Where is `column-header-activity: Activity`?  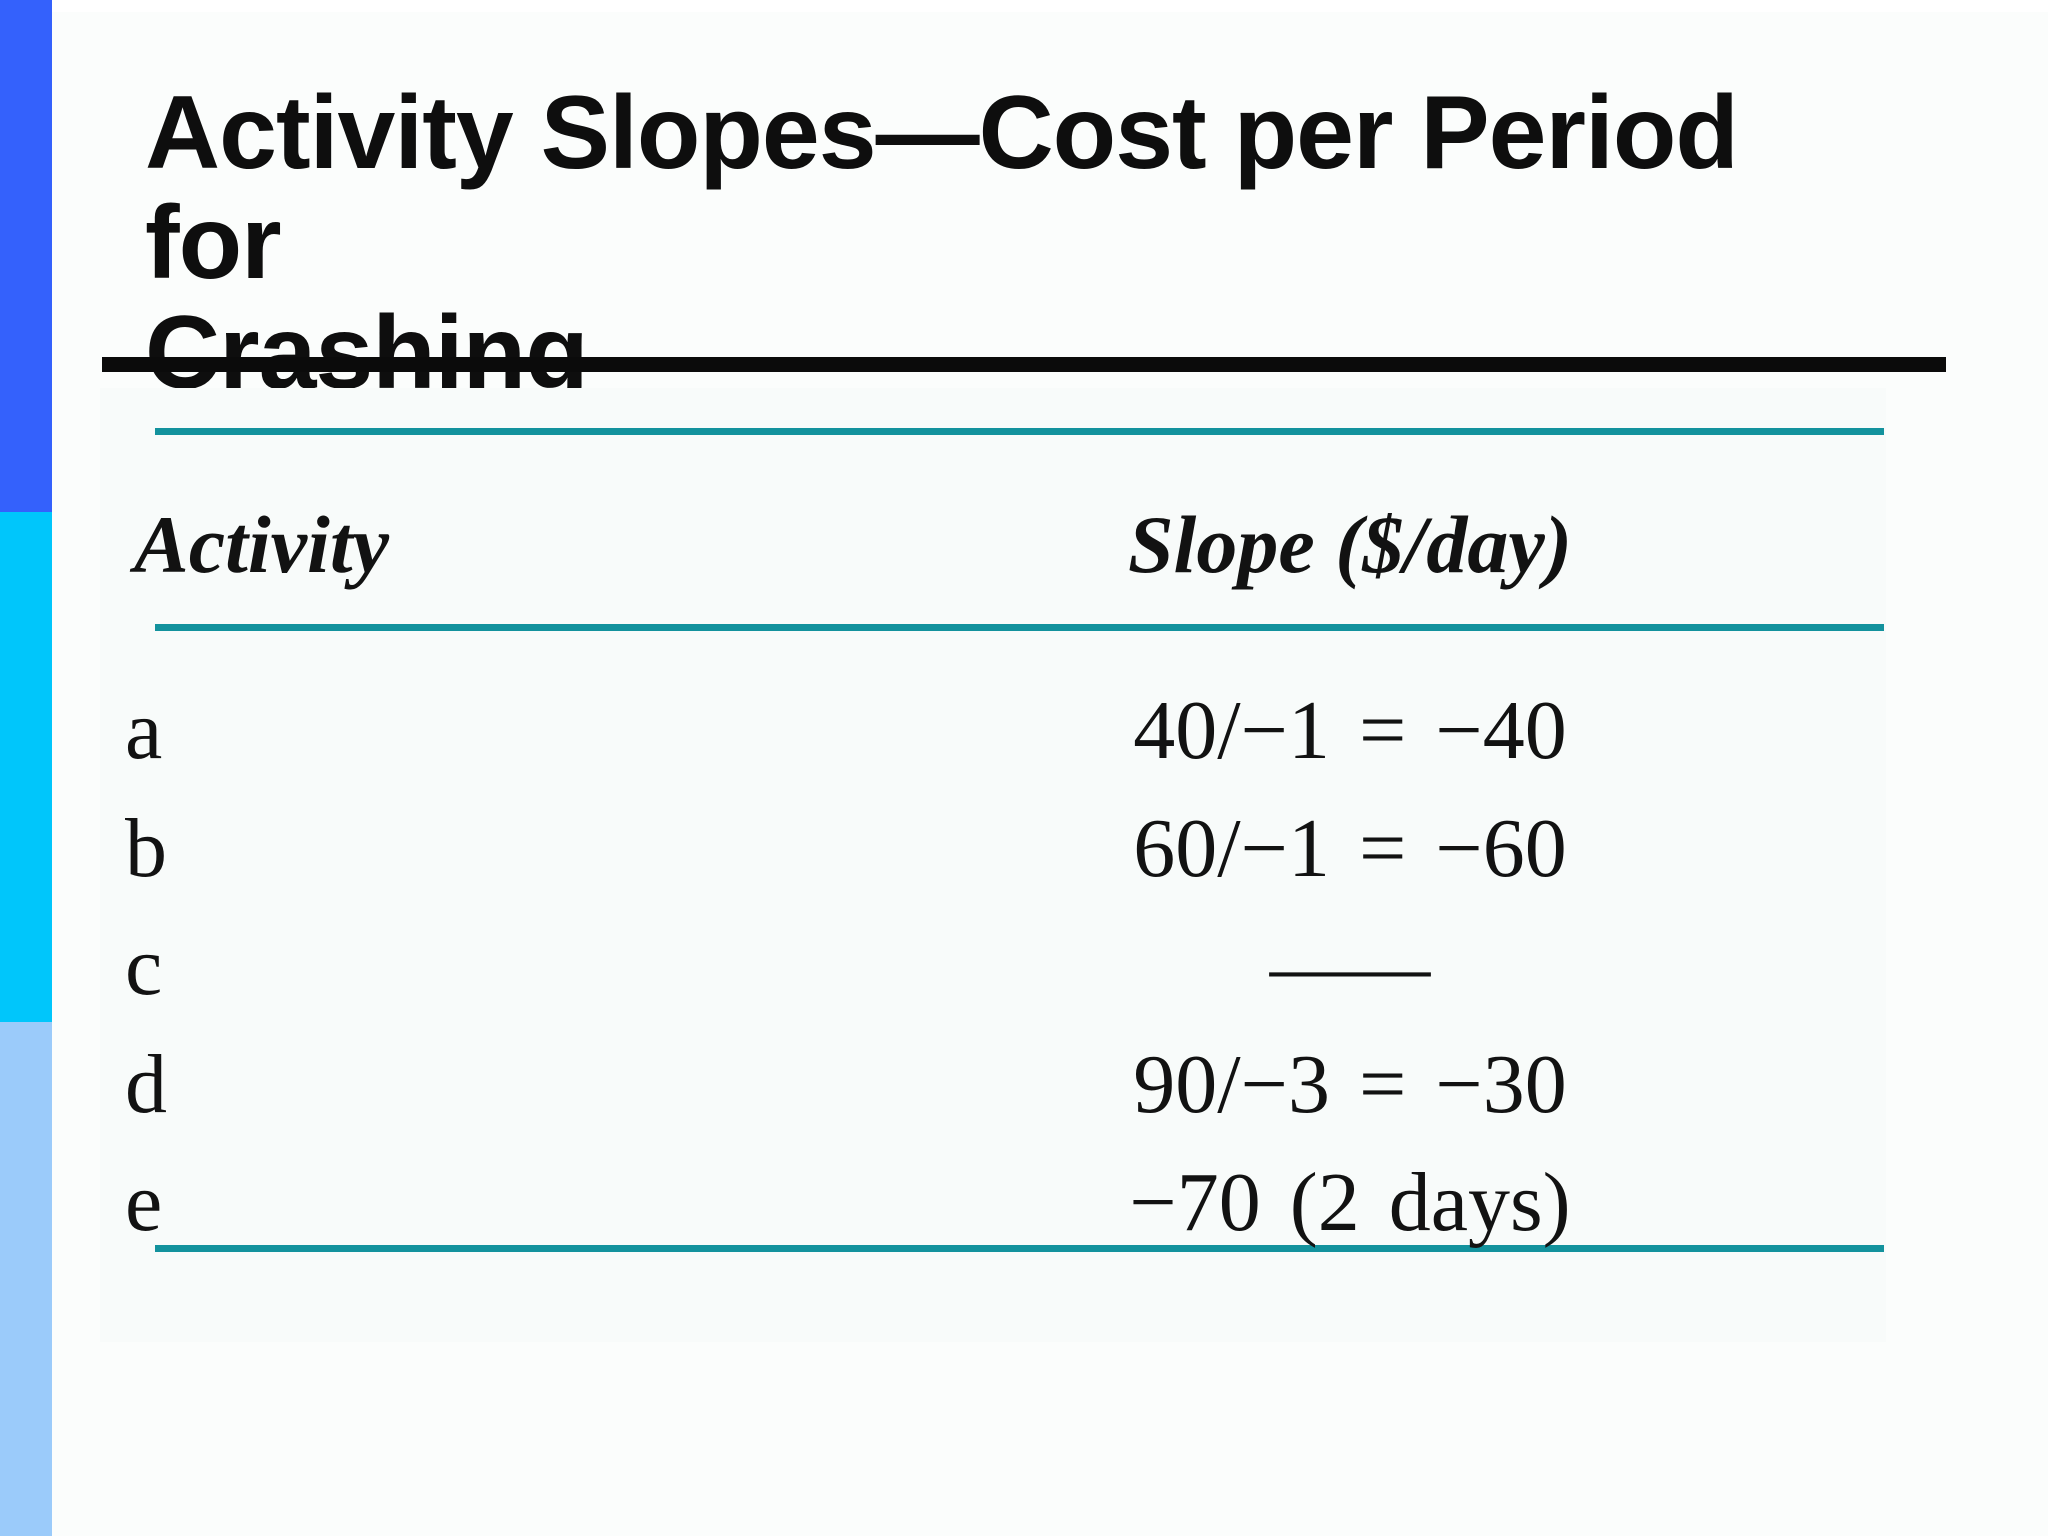
column-header-activity: Activity is located at coordinates (262, 544).